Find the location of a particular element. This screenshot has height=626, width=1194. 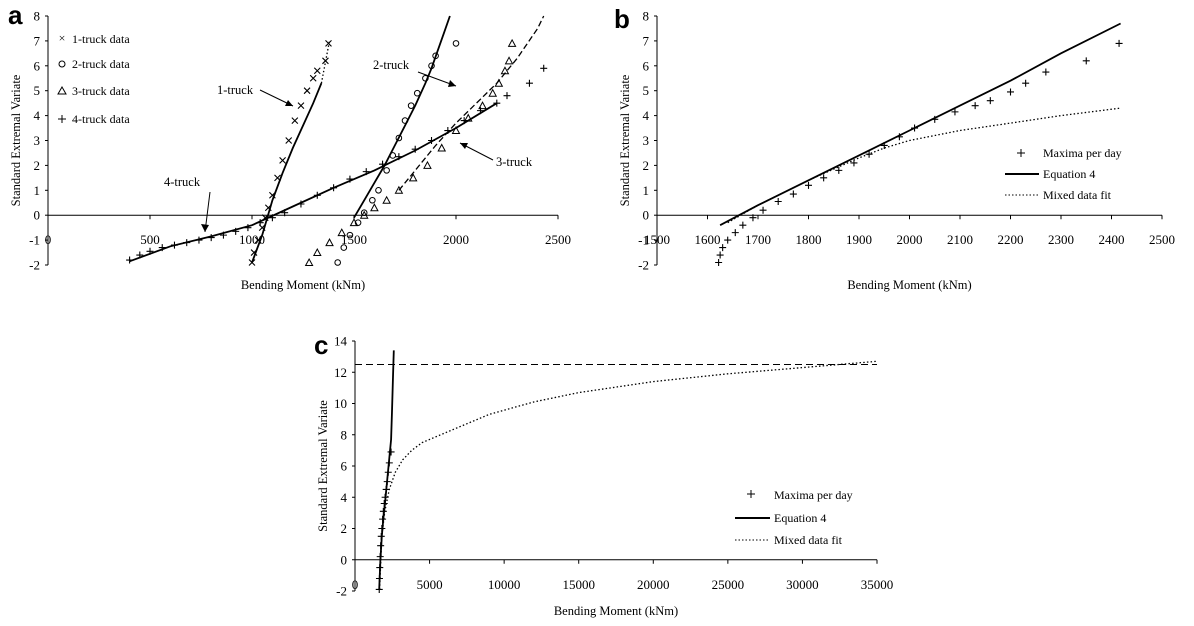

y-tick-label-c: 10 is located at coordinates (340, 403).